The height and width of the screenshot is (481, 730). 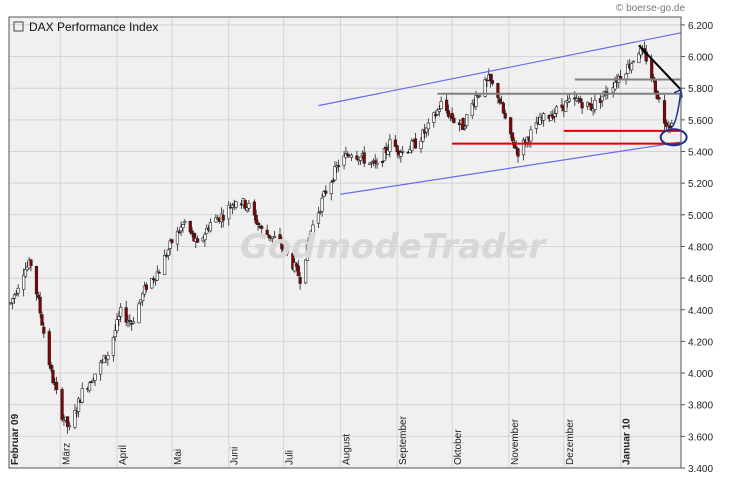 What do you see at coordinates (393, 247) in the screenshot?
I see `watermark: GodmodeTrader` at bounding box center [393, 247].